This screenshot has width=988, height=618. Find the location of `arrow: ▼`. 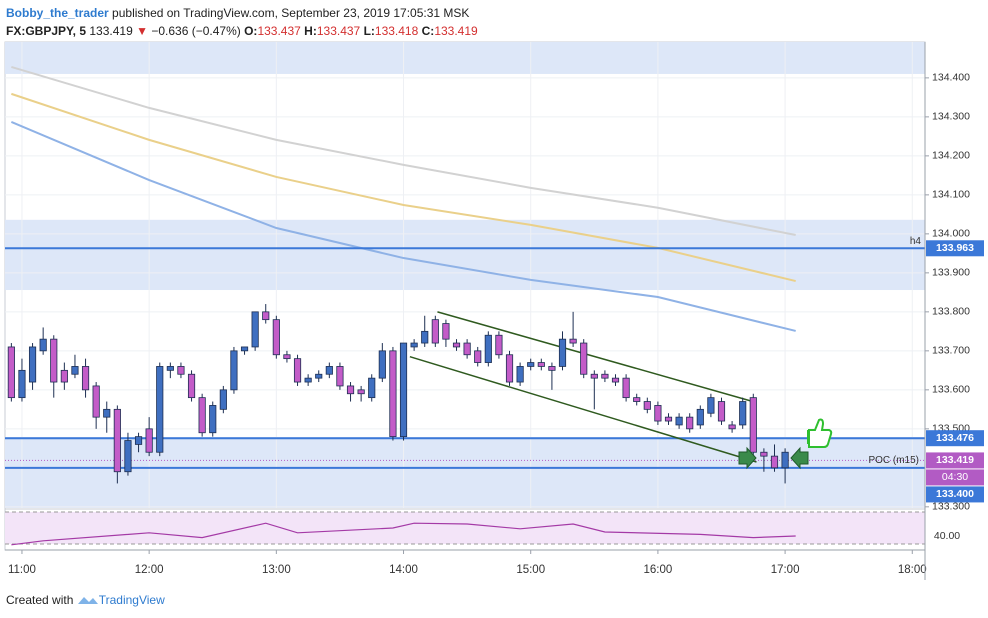

arrow: ▼ is located at coordinates (142, 31).